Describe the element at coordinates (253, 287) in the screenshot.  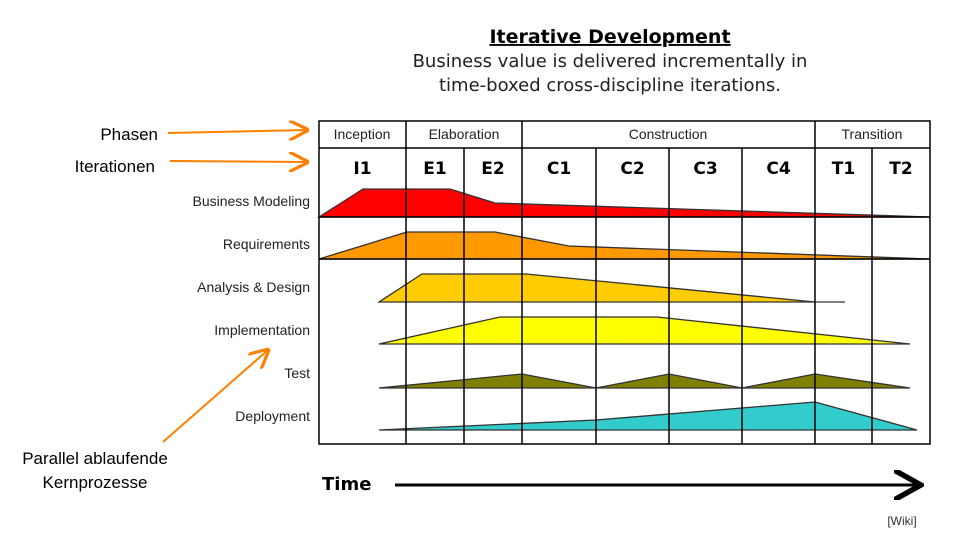
I see `discipline-analysis-design: Analysis & Design` at that location.